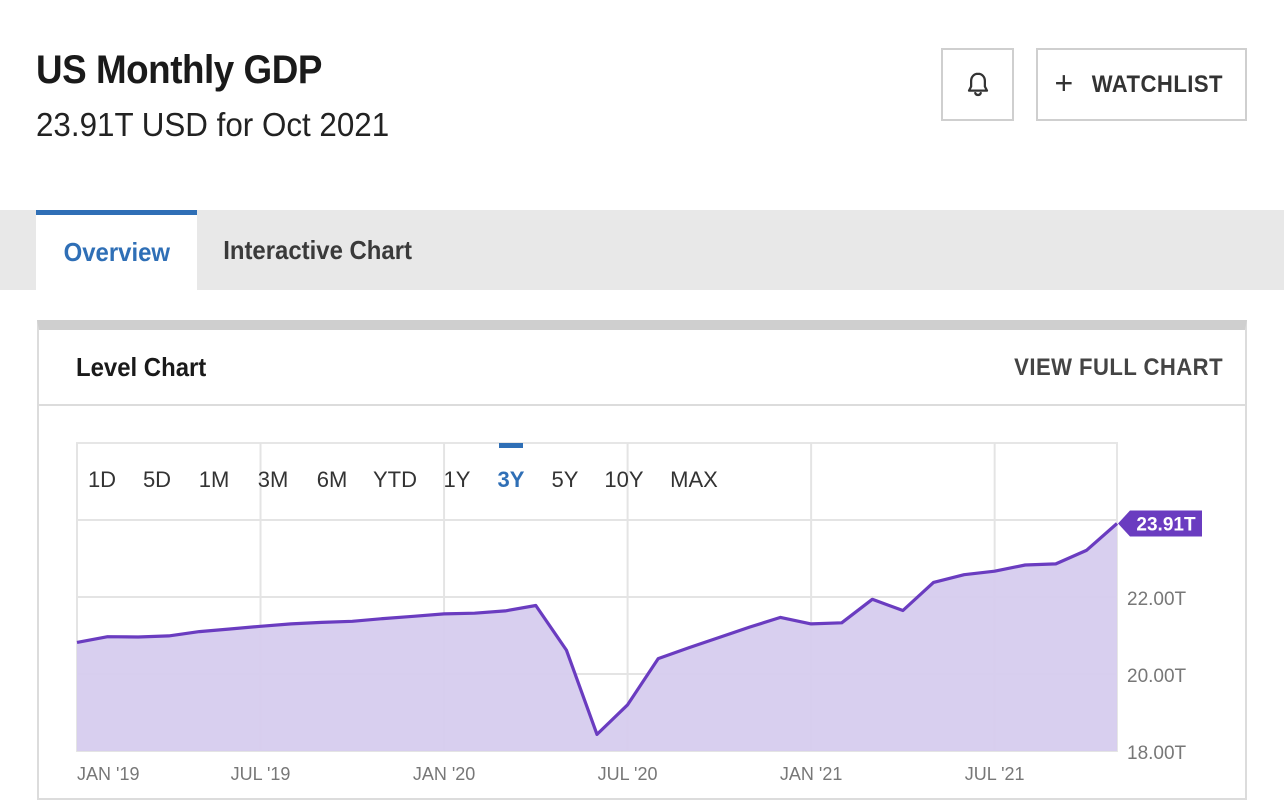 The width and height of the screenshot is (1284, 800). I want to click on bell-icon, so click(977, 84).